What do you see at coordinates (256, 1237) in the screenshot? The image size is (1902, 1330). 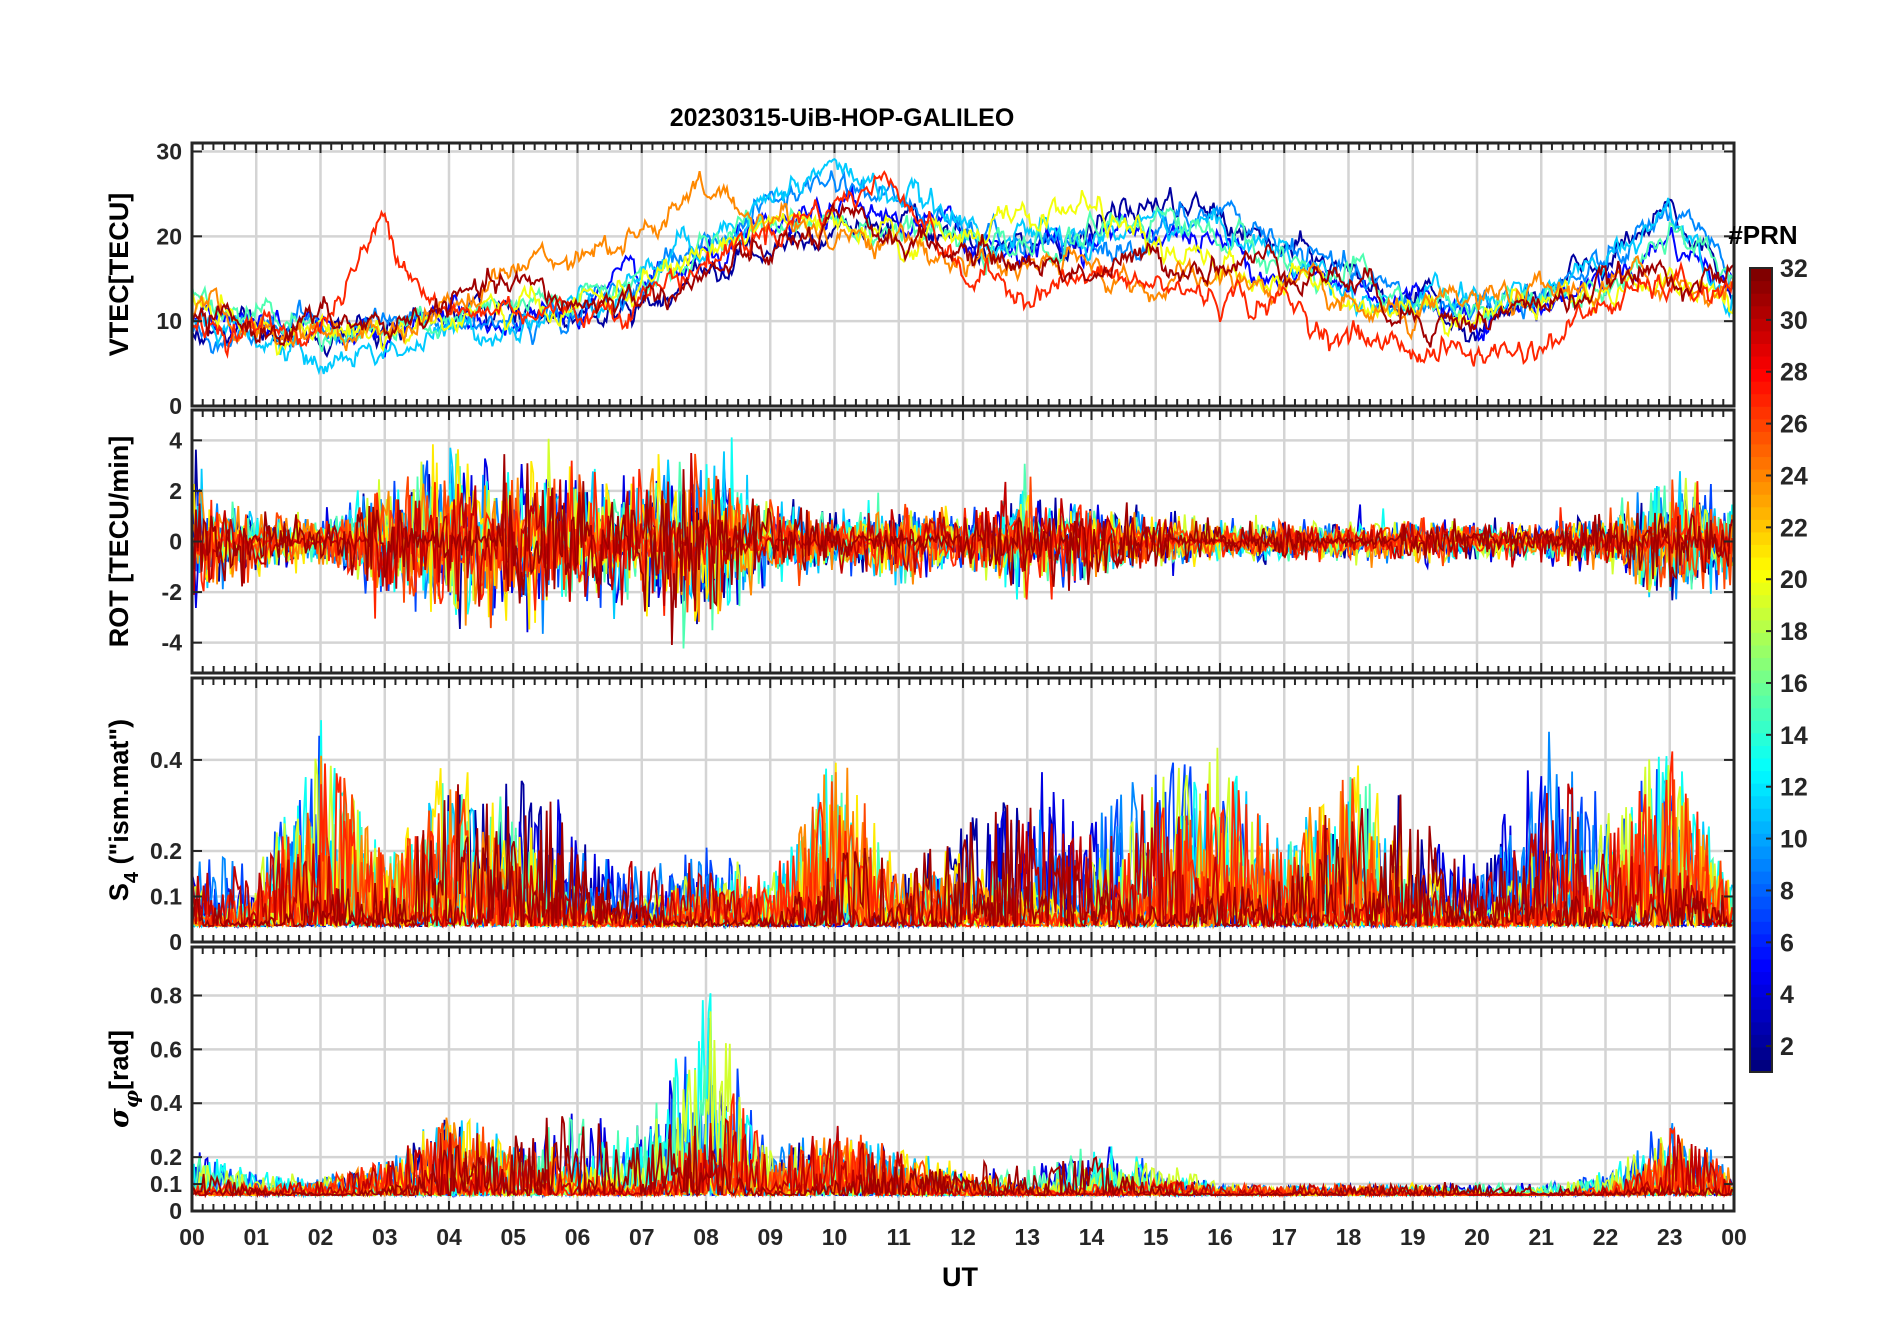 I see `x-tick-label: 01` at bounding box center [256, 1237].